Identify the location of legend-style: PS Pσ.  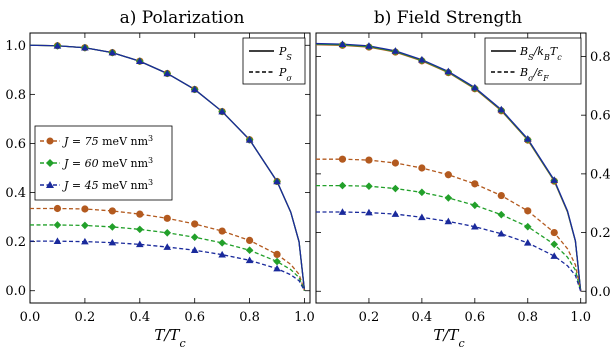
(274, 61).